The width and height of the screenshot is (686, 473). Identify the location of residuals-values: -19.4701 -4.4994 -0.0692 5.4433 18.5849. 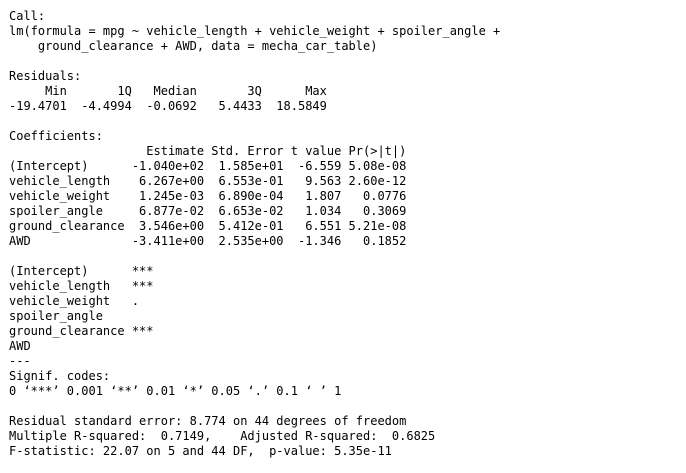
(168, 106).